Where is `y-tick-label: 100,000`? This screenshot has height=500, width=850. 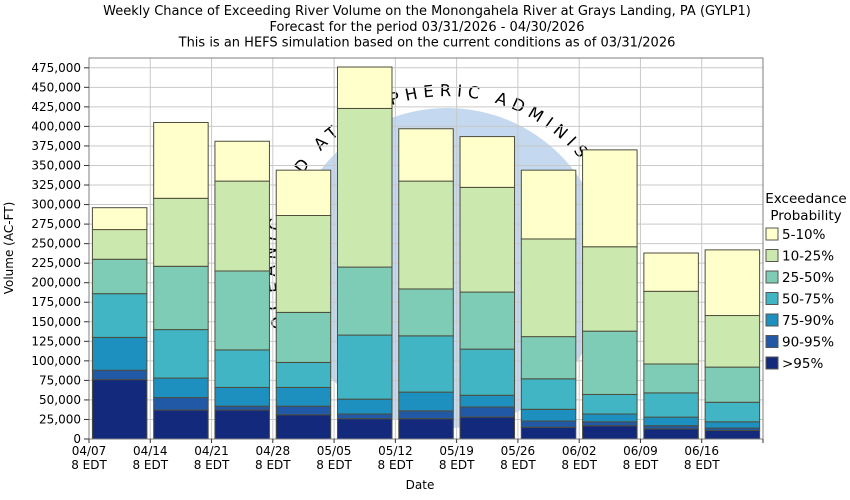 y-tick-label: 100,000 is located at coordinates (56, 361).